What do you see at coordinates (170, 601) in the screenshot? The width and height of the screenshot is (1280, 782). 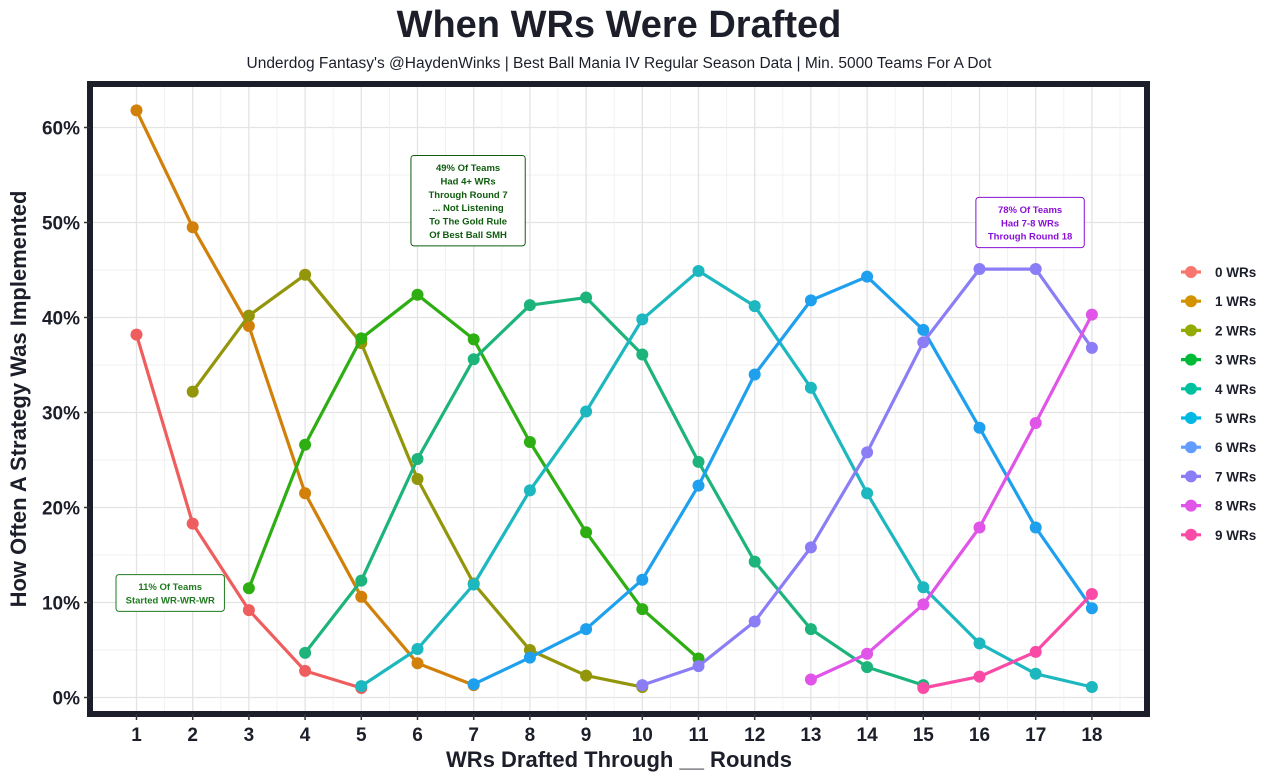 I see `annotation-text: Started WR-WR-WR` at bounding box center [170, 601].